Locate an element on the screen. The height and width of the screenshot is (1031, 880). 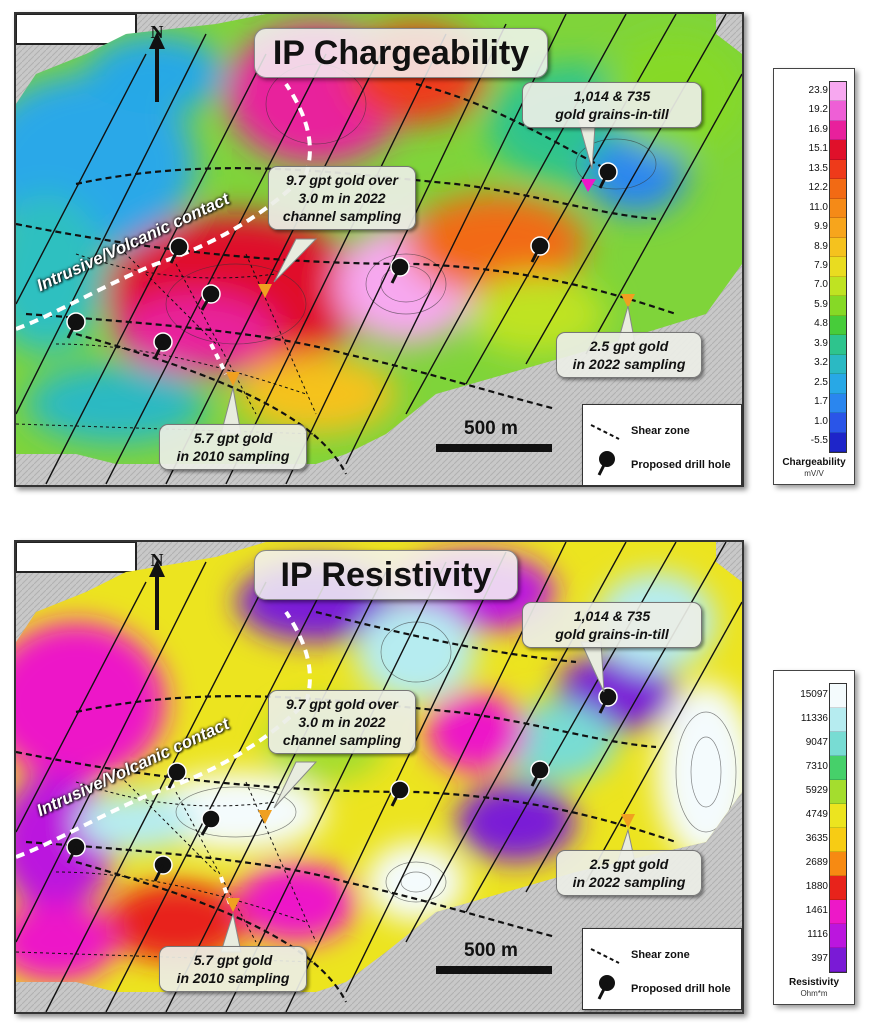
colorbar-tick-label: 8.9 is located at coordinates (821, 246).